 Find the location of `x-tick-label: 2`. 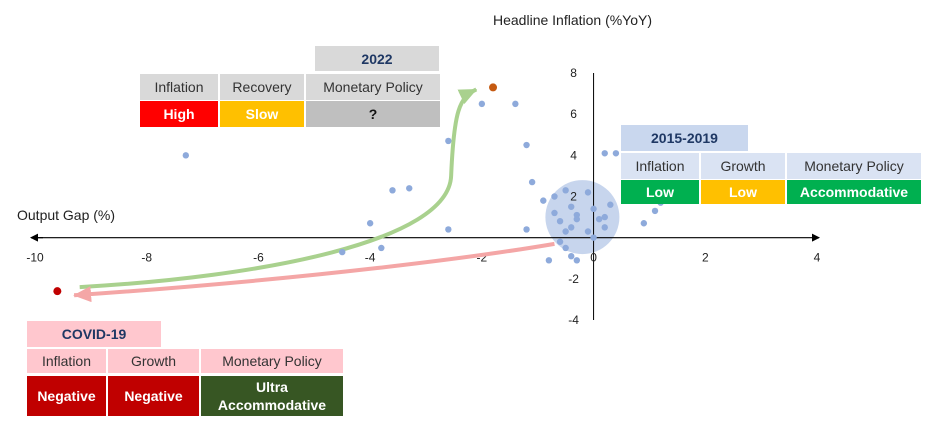

x-tick-label: 2 is located at coordinates (705, 258).